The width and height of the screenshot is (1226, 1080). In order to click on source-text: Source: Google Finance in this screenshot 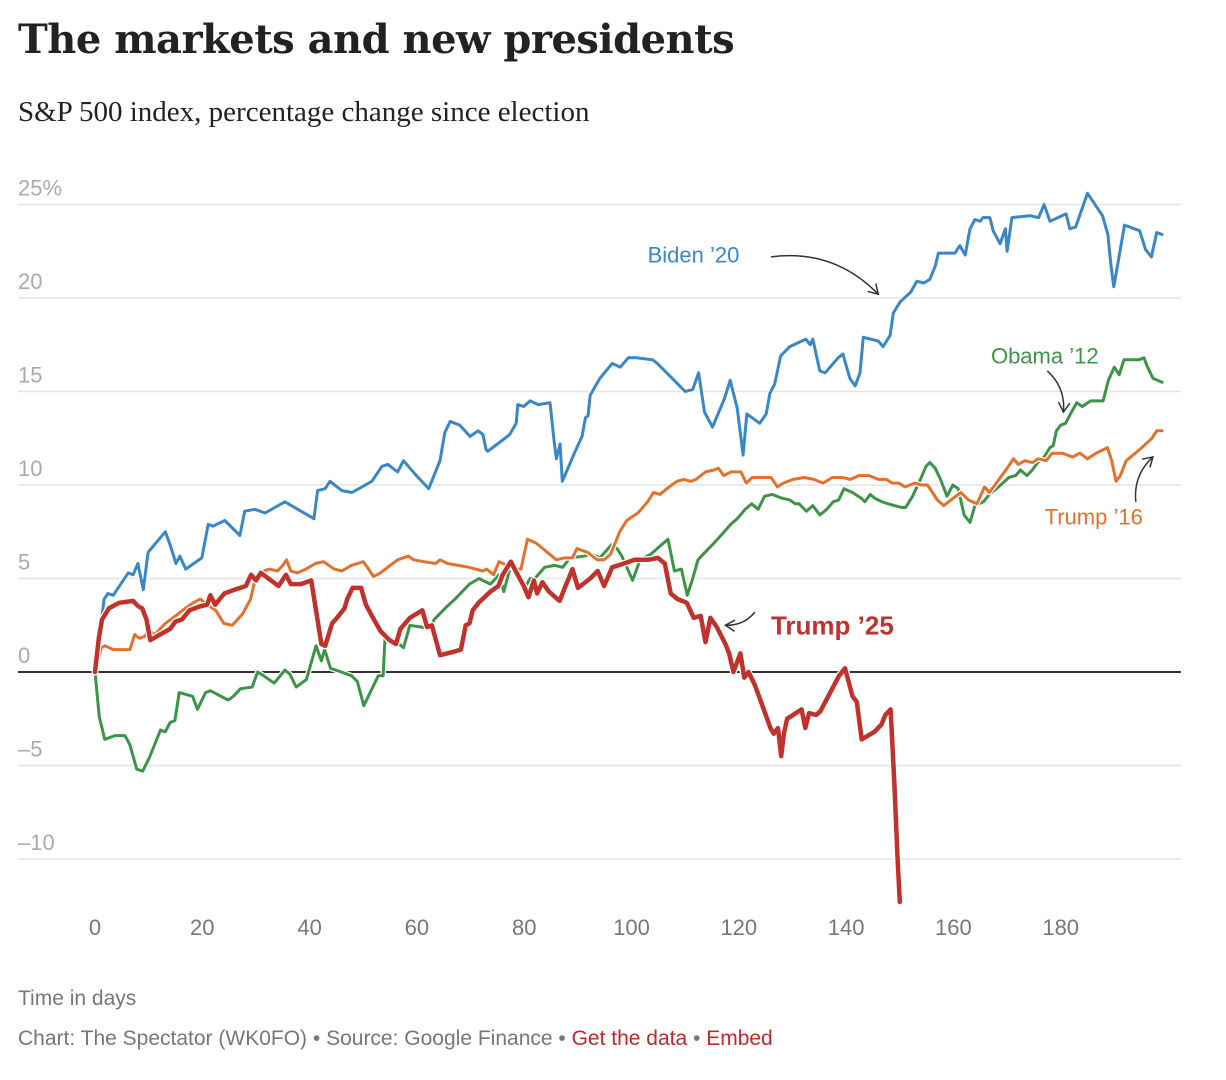, I will do `click(439, 1038)`.